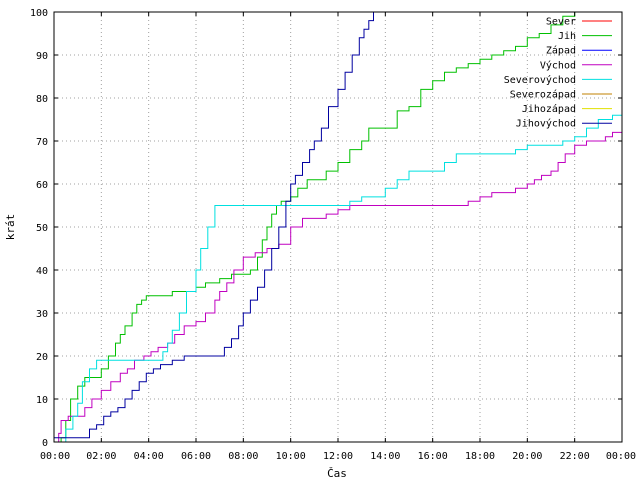  What do you see at coordinates (543, 95) in the screenshot?
I see `legend-label-severozapad: Severozápad` at bounding box center [543, 95].